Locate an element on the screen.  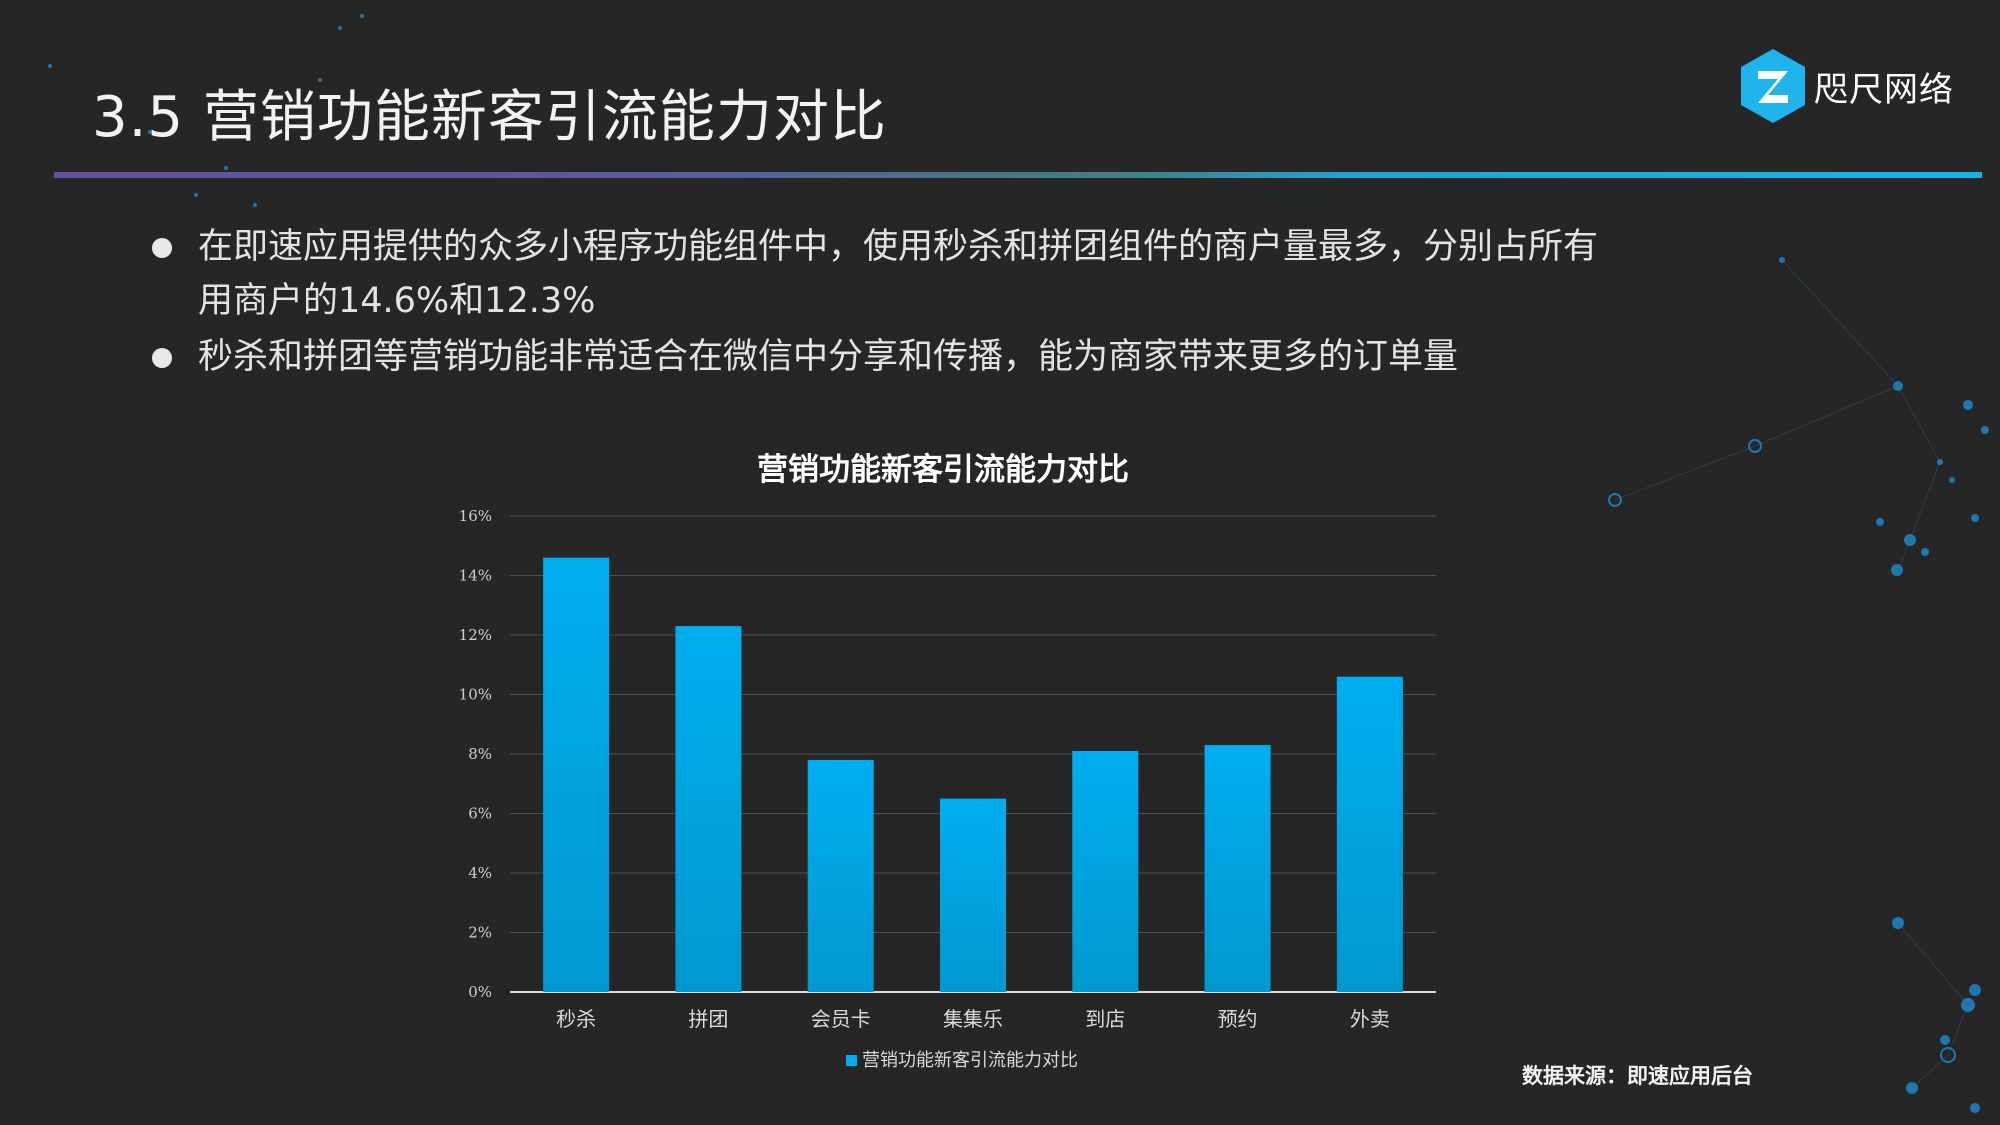
x-tick-label: 集集乐 is located at coordinates (973, 1019).